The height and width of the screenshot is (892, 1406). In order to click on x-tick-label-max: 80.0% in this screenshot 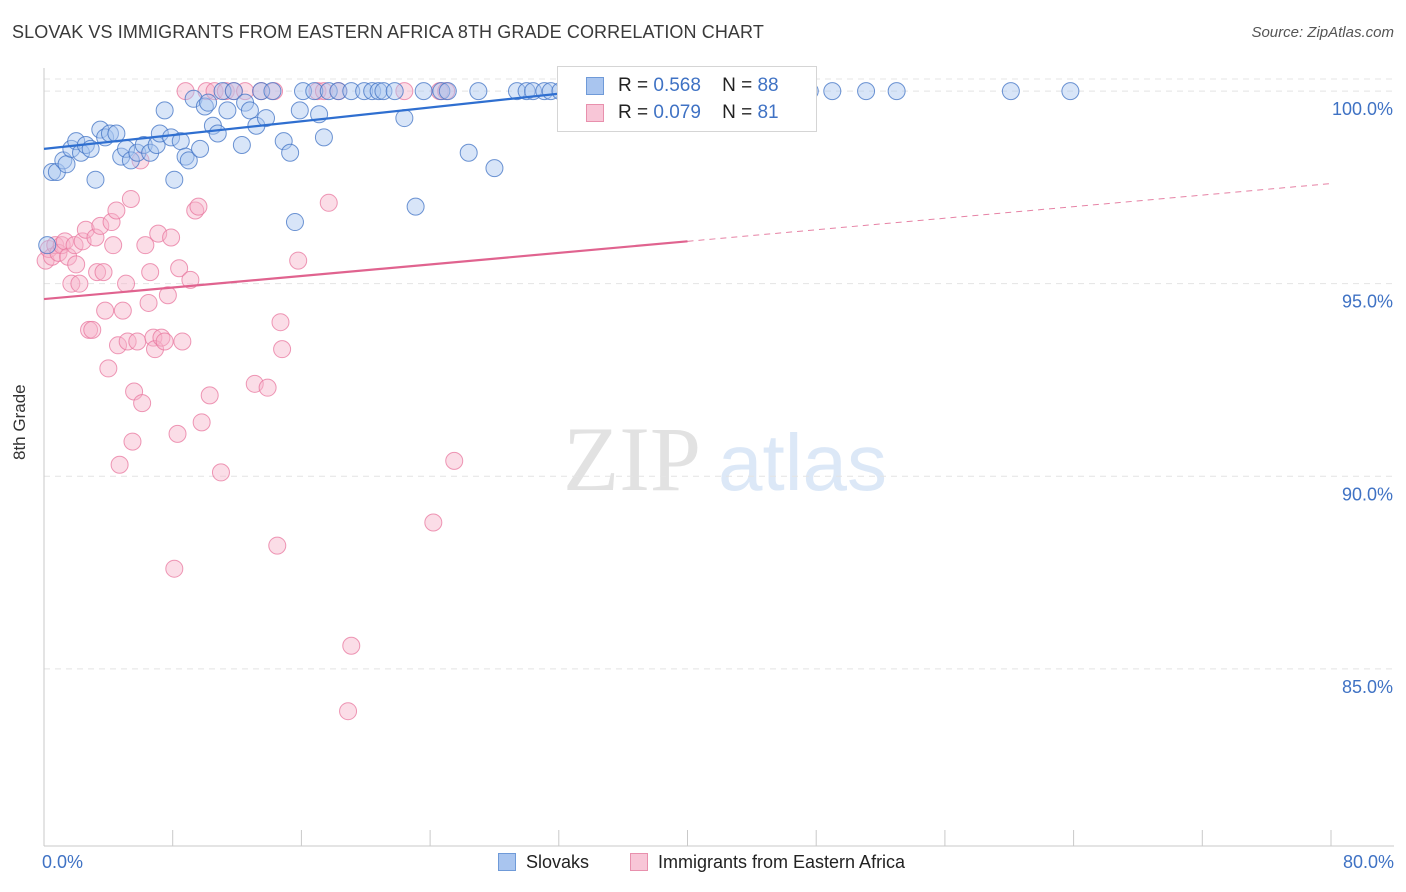, I will do `click(1368, 862)`.